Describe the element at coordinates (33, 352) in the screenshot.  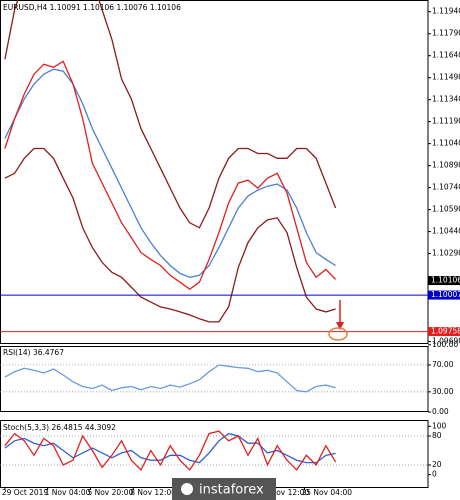
I see `panel-title: RSI(14) 36.4767` at that location.